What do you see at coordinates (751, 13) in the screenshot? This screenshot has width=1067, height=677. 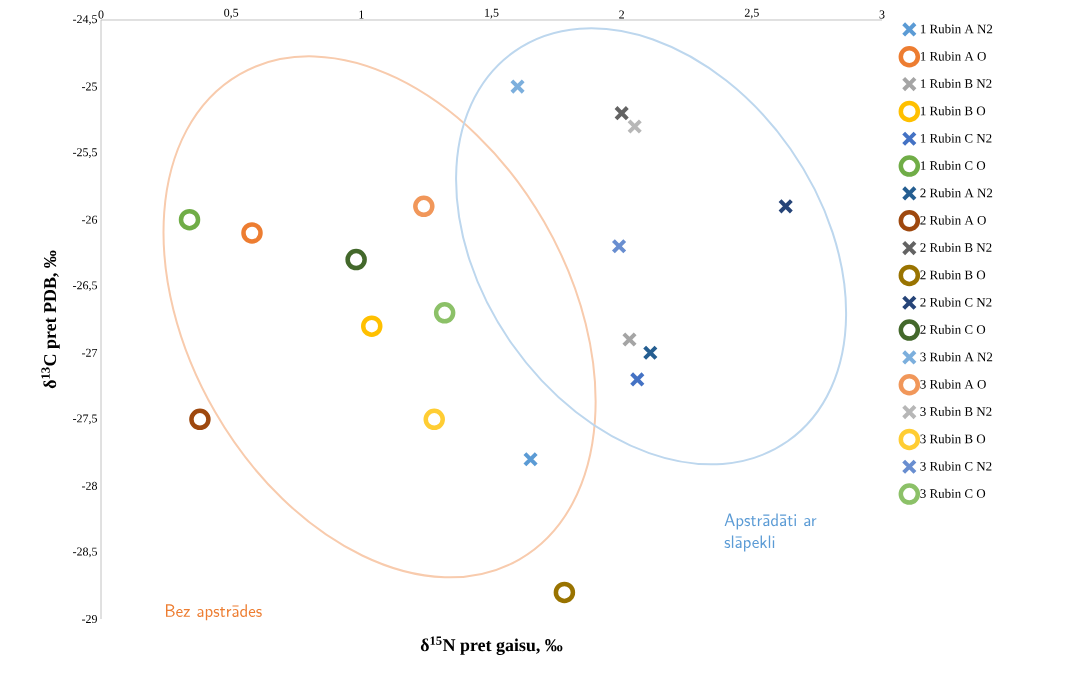 I see `x-tick-label: 2,5` at bounding box center [751, 13].